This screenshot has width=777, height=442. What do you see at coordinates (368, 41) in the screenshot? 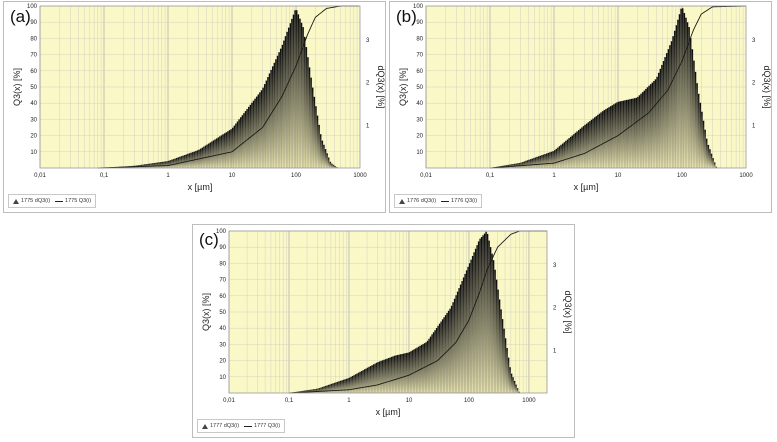
I see `y2-tick-label: 3` at bounding box center [368, 41].